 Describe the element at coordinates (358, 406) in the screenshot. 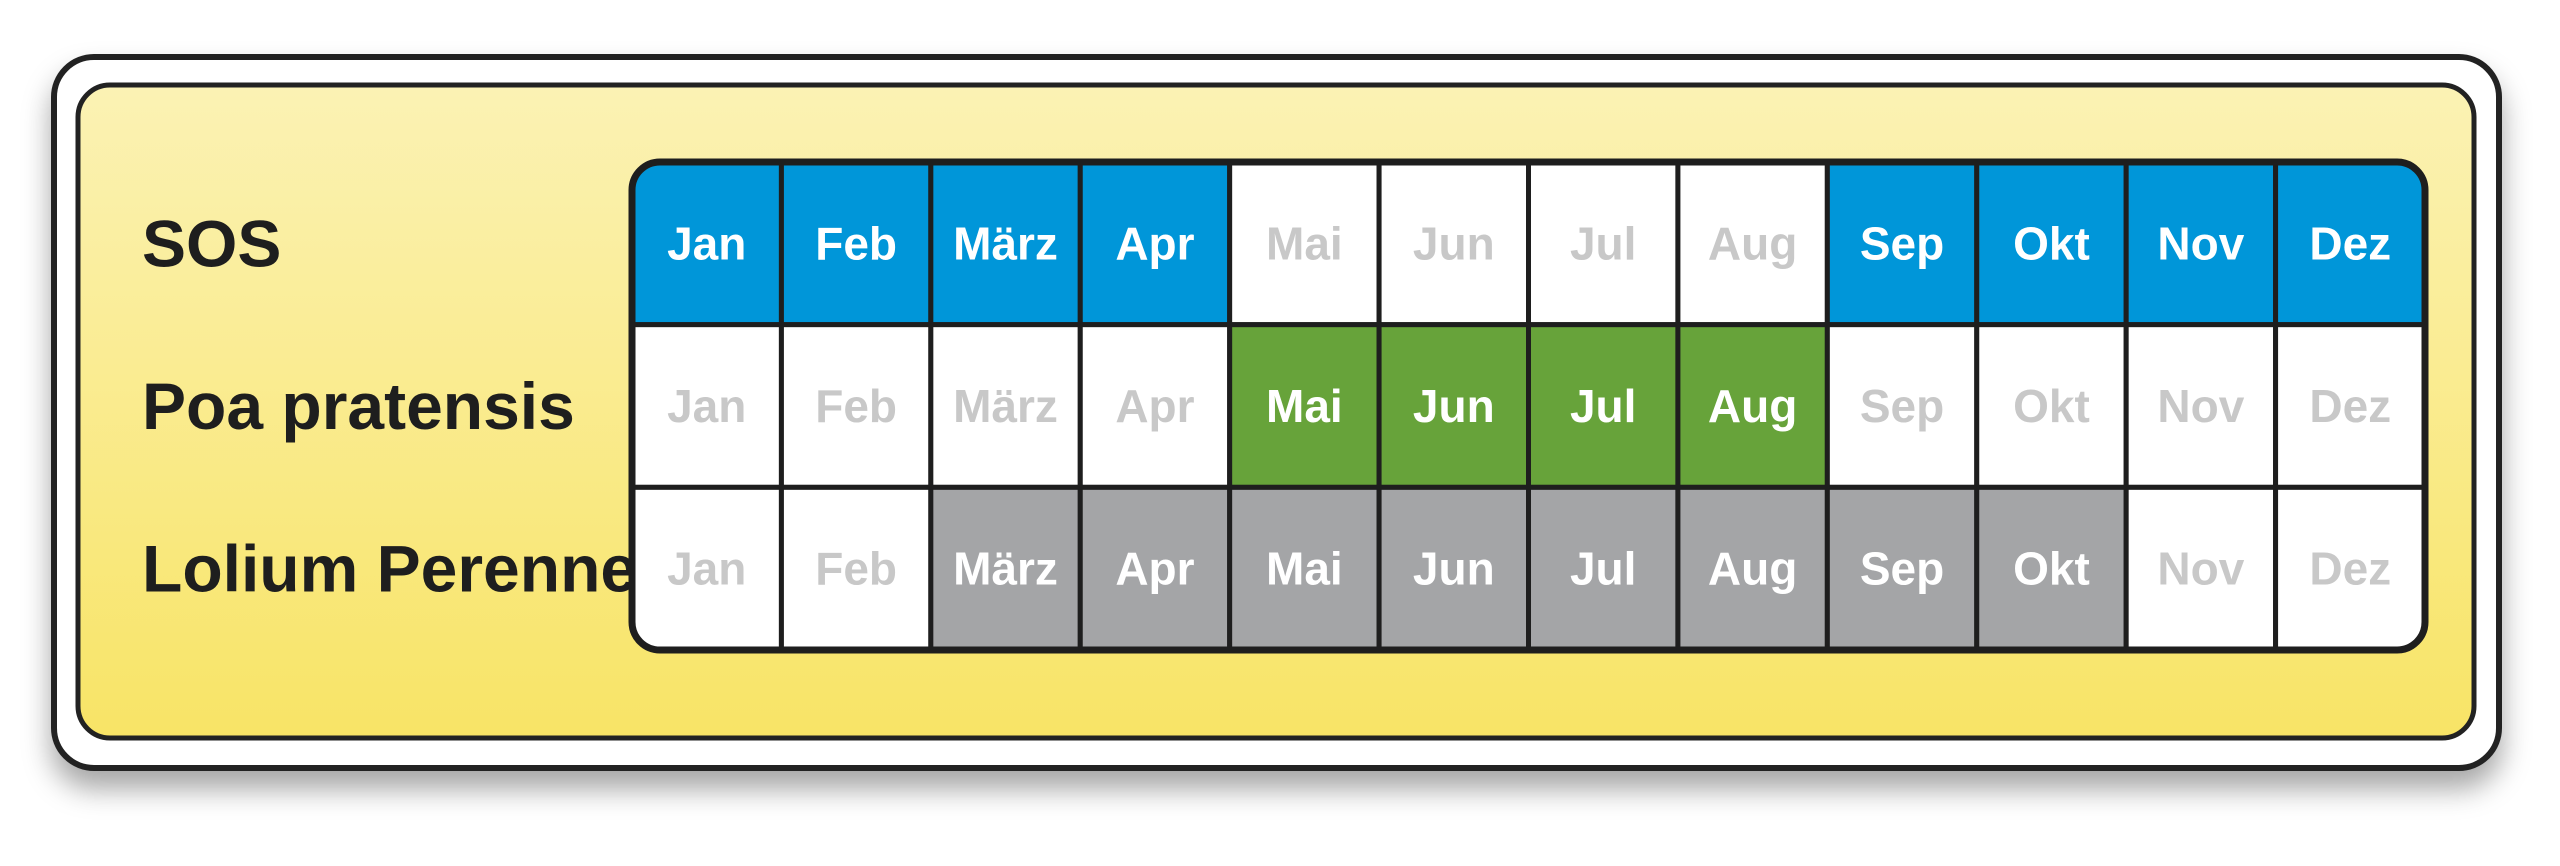

I see `row-label: Poa pratensis` at that location.